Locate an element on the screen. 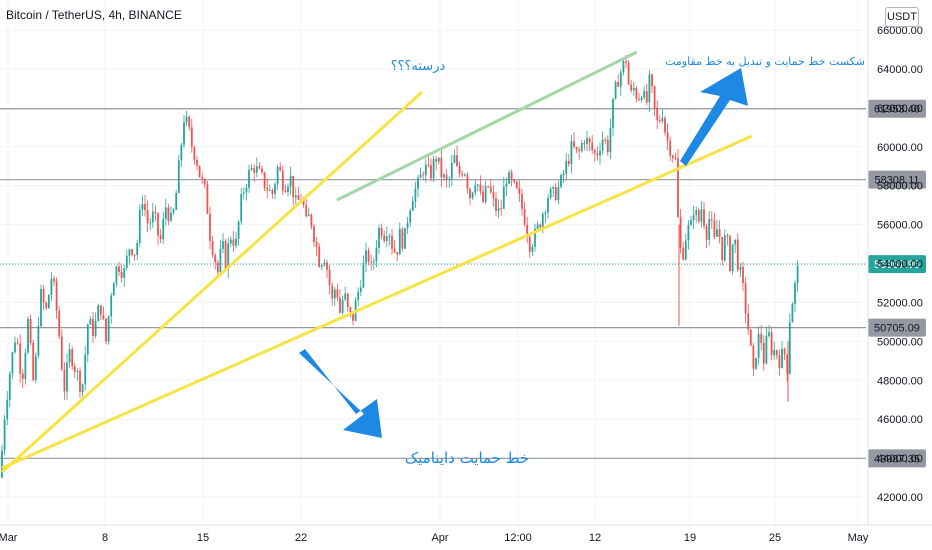 The height and width of the screenshot is (550, 932). y-tick-label: 46000.00 is located at coordinates (900, 420).